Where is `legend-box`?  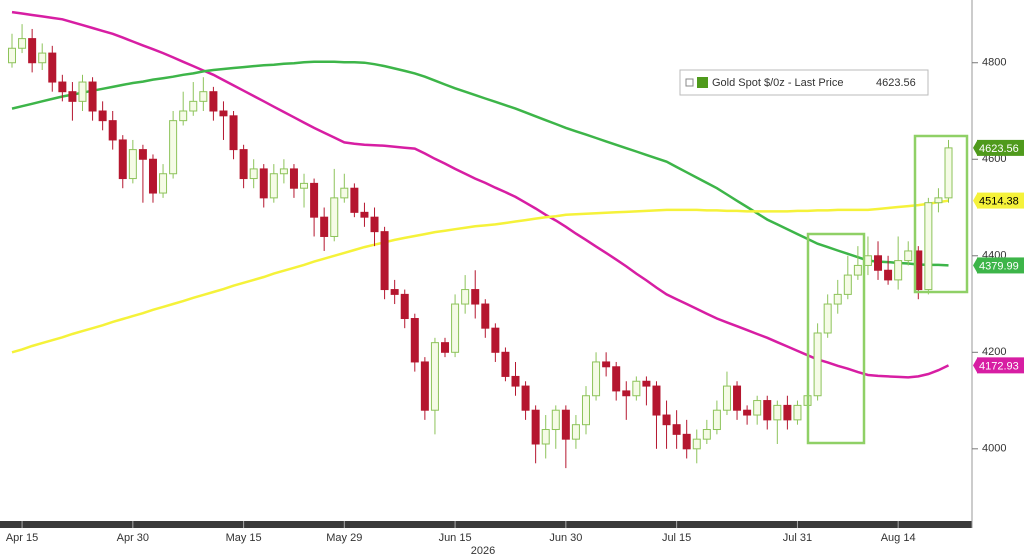 legend-box is located at coordinates (804, 82).